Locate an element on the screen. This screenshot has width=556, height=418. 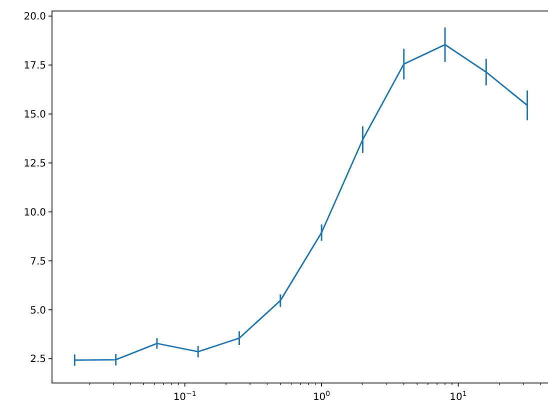
y-tick-label: 7.5 is located at coordinates (38, 262).